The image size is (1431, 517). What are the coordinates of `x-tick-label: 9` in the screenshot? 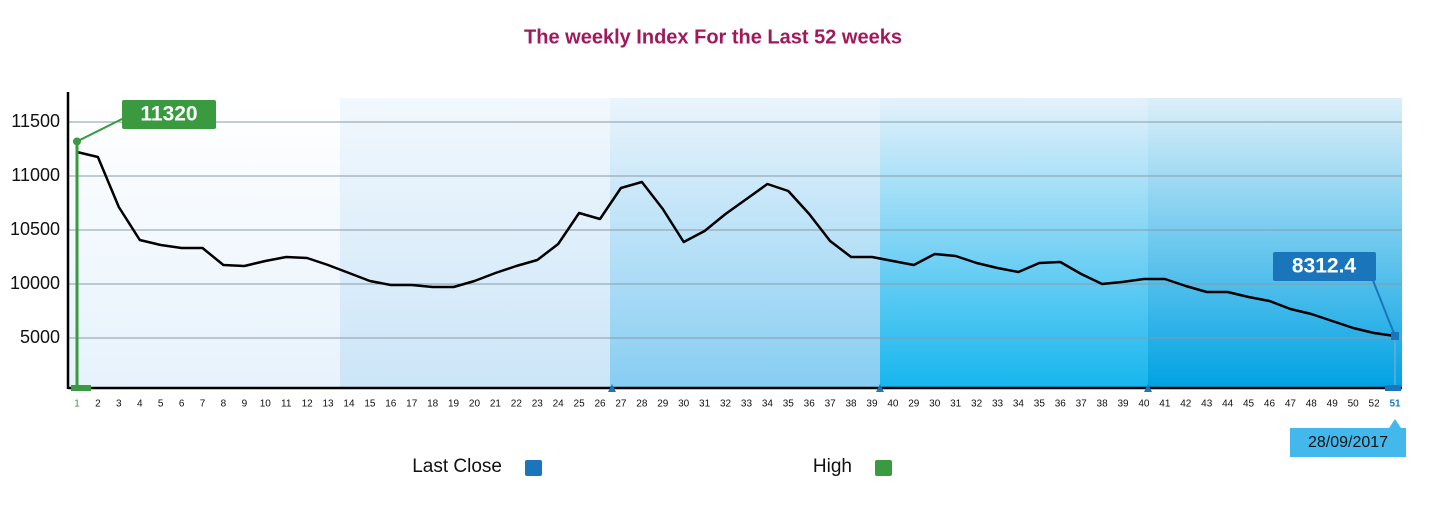 It's located at (245, 404).